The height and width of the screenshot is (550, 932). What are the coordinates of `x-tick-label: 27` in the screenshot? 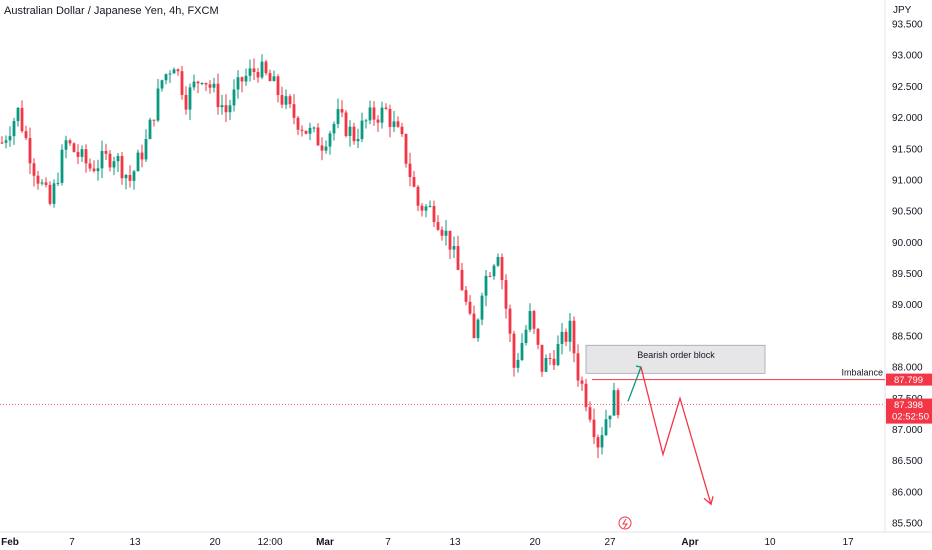 It's located at (610, 542).